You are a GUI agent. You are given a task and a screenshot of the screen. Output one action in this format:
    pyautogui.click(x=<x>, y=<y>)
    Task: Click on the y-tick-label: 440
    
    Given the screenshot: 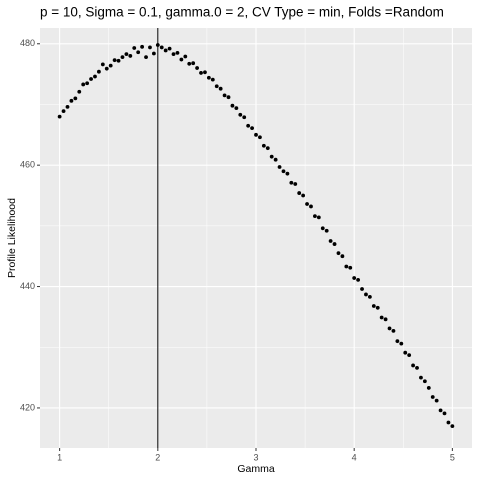 What is the action you would take?
    pyautogui.click(x=27, y=286)
    